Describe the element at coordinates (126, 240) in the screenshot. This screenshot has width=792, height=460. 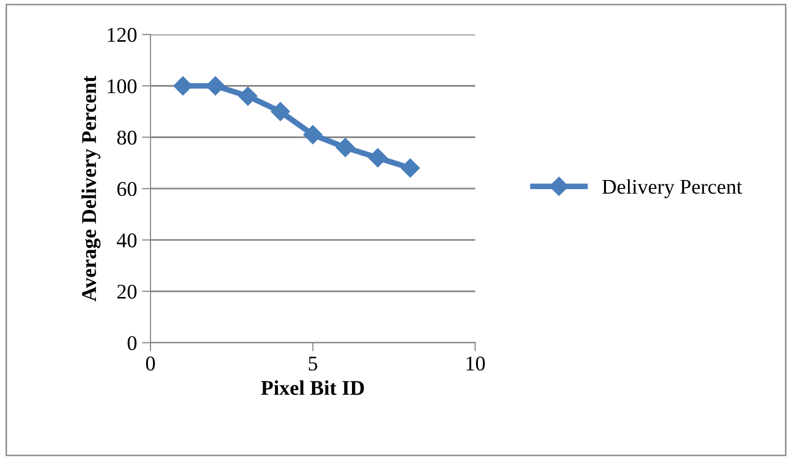
I see `y-tick-label: 40` at that location.